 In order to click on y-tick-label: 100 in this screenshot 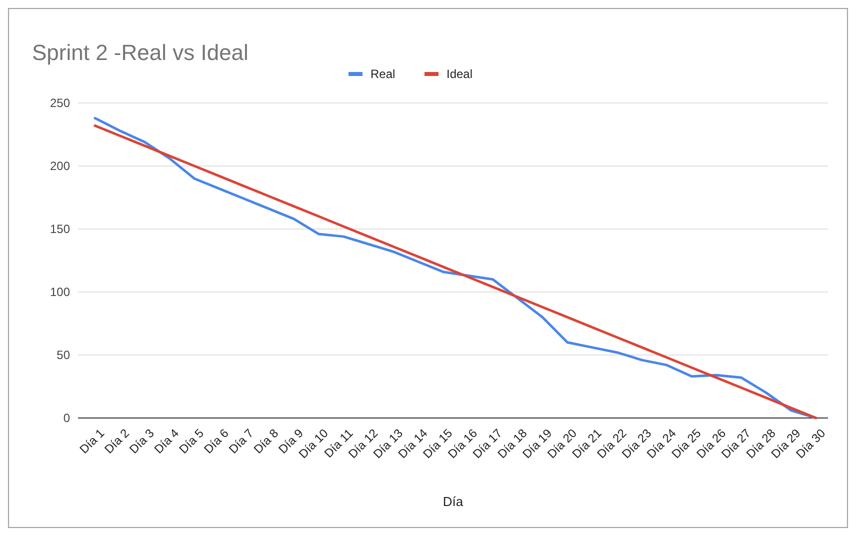, I will do `click(60, 292)`.